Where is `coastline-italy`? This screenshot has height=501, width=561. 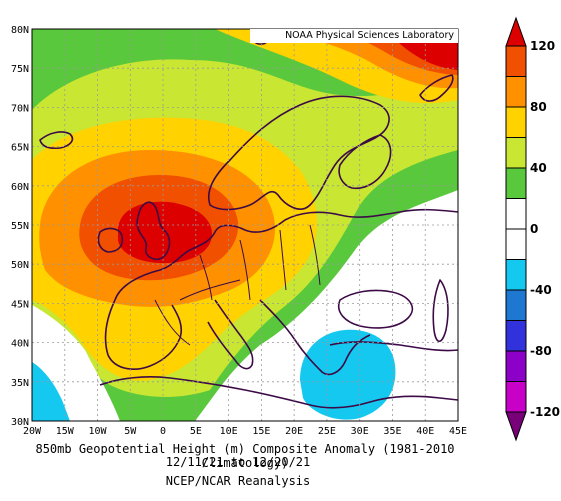 coastline-italy is located at coordinates (230, 334).